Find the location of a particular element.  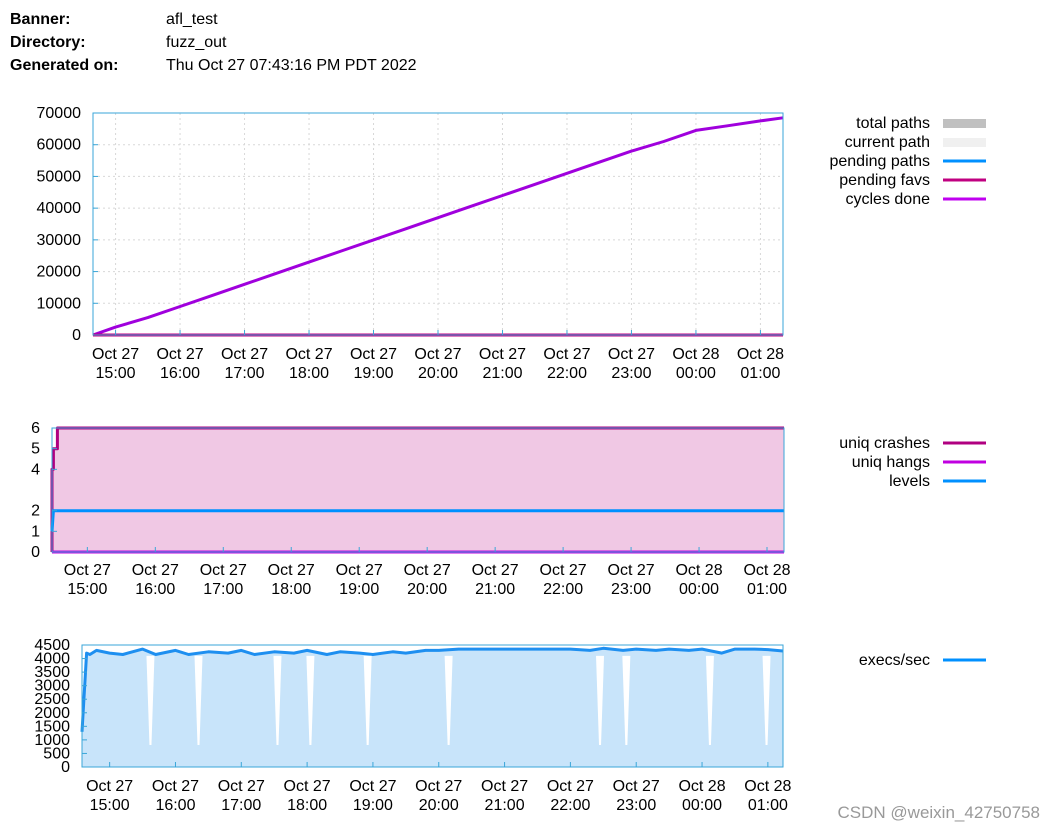

banner-row: Banner: afl_test is located at coordinates (213, 19).